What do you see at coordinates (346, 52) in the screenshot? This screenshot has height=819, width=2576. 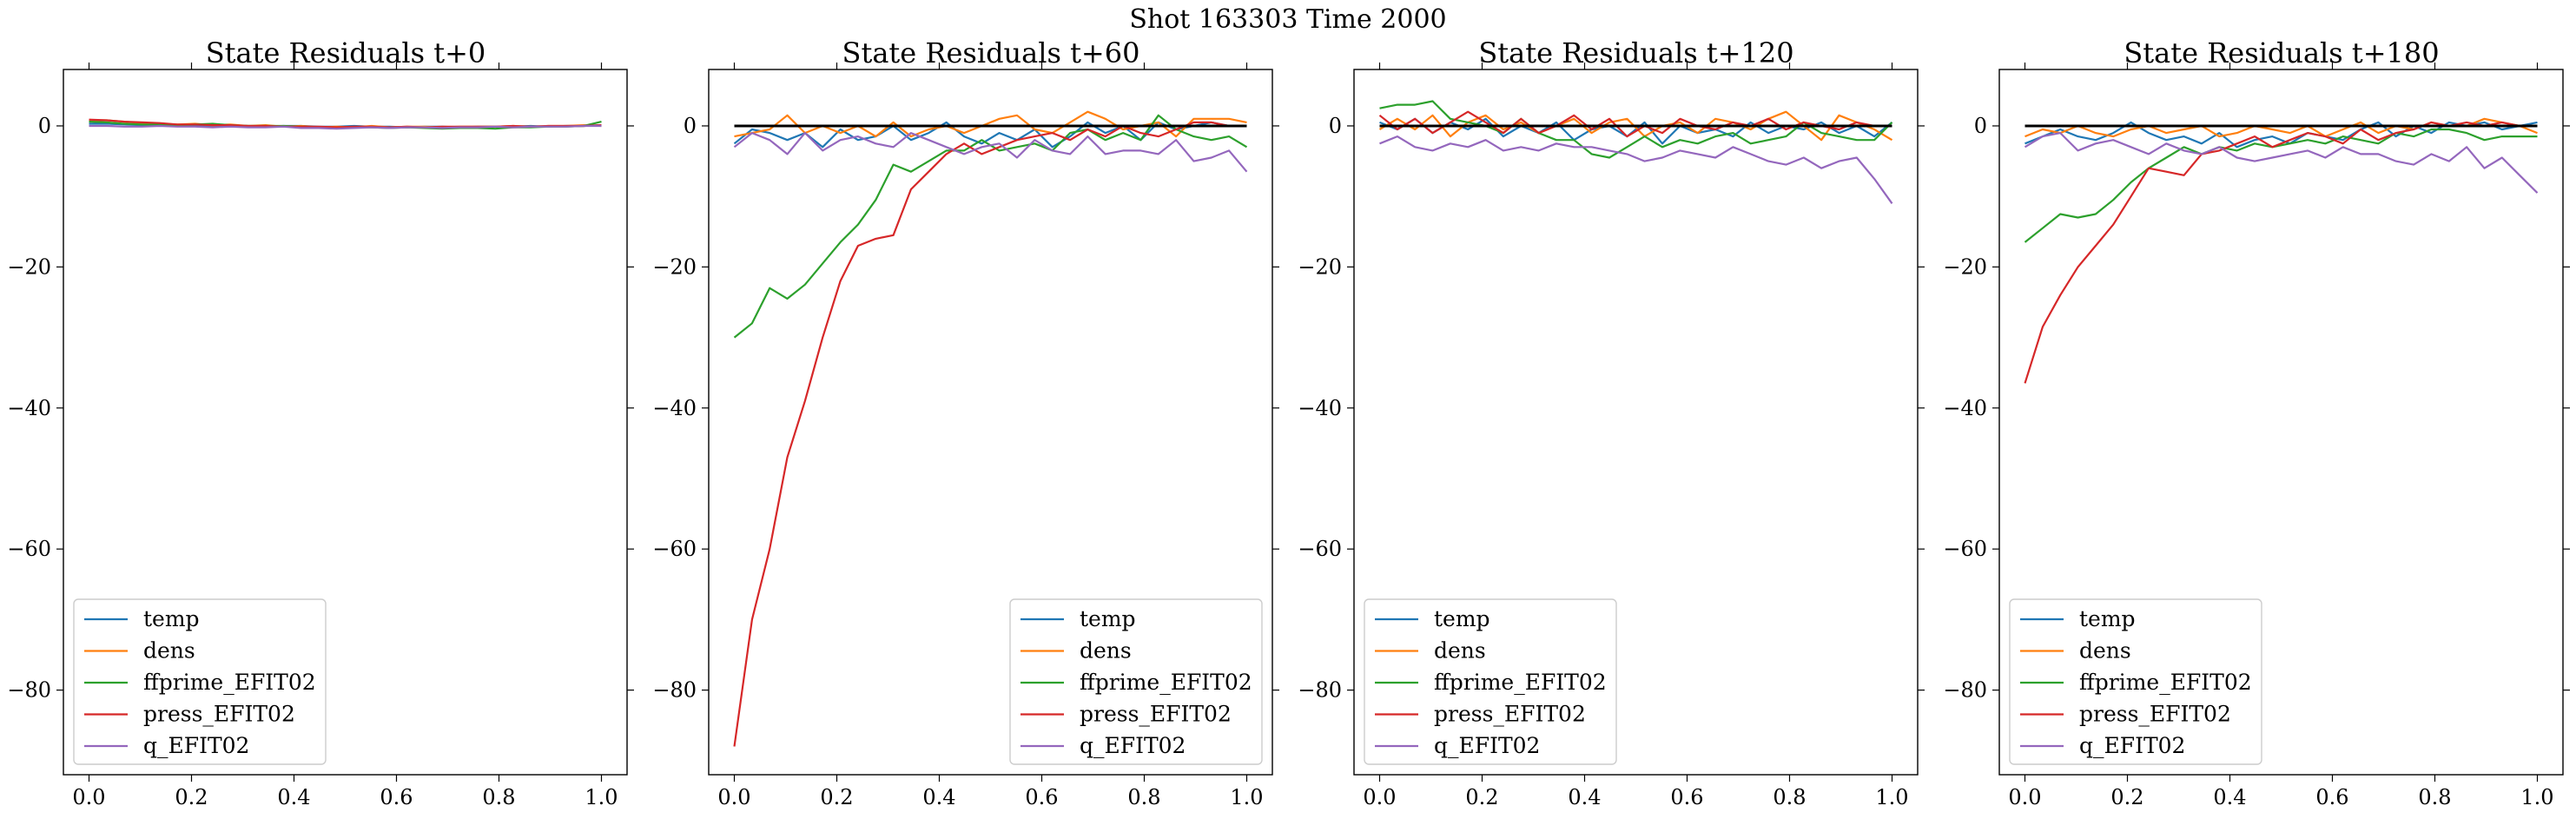 I see `subplot-title: State Residuals t+0` at bounding box center [346, 52].